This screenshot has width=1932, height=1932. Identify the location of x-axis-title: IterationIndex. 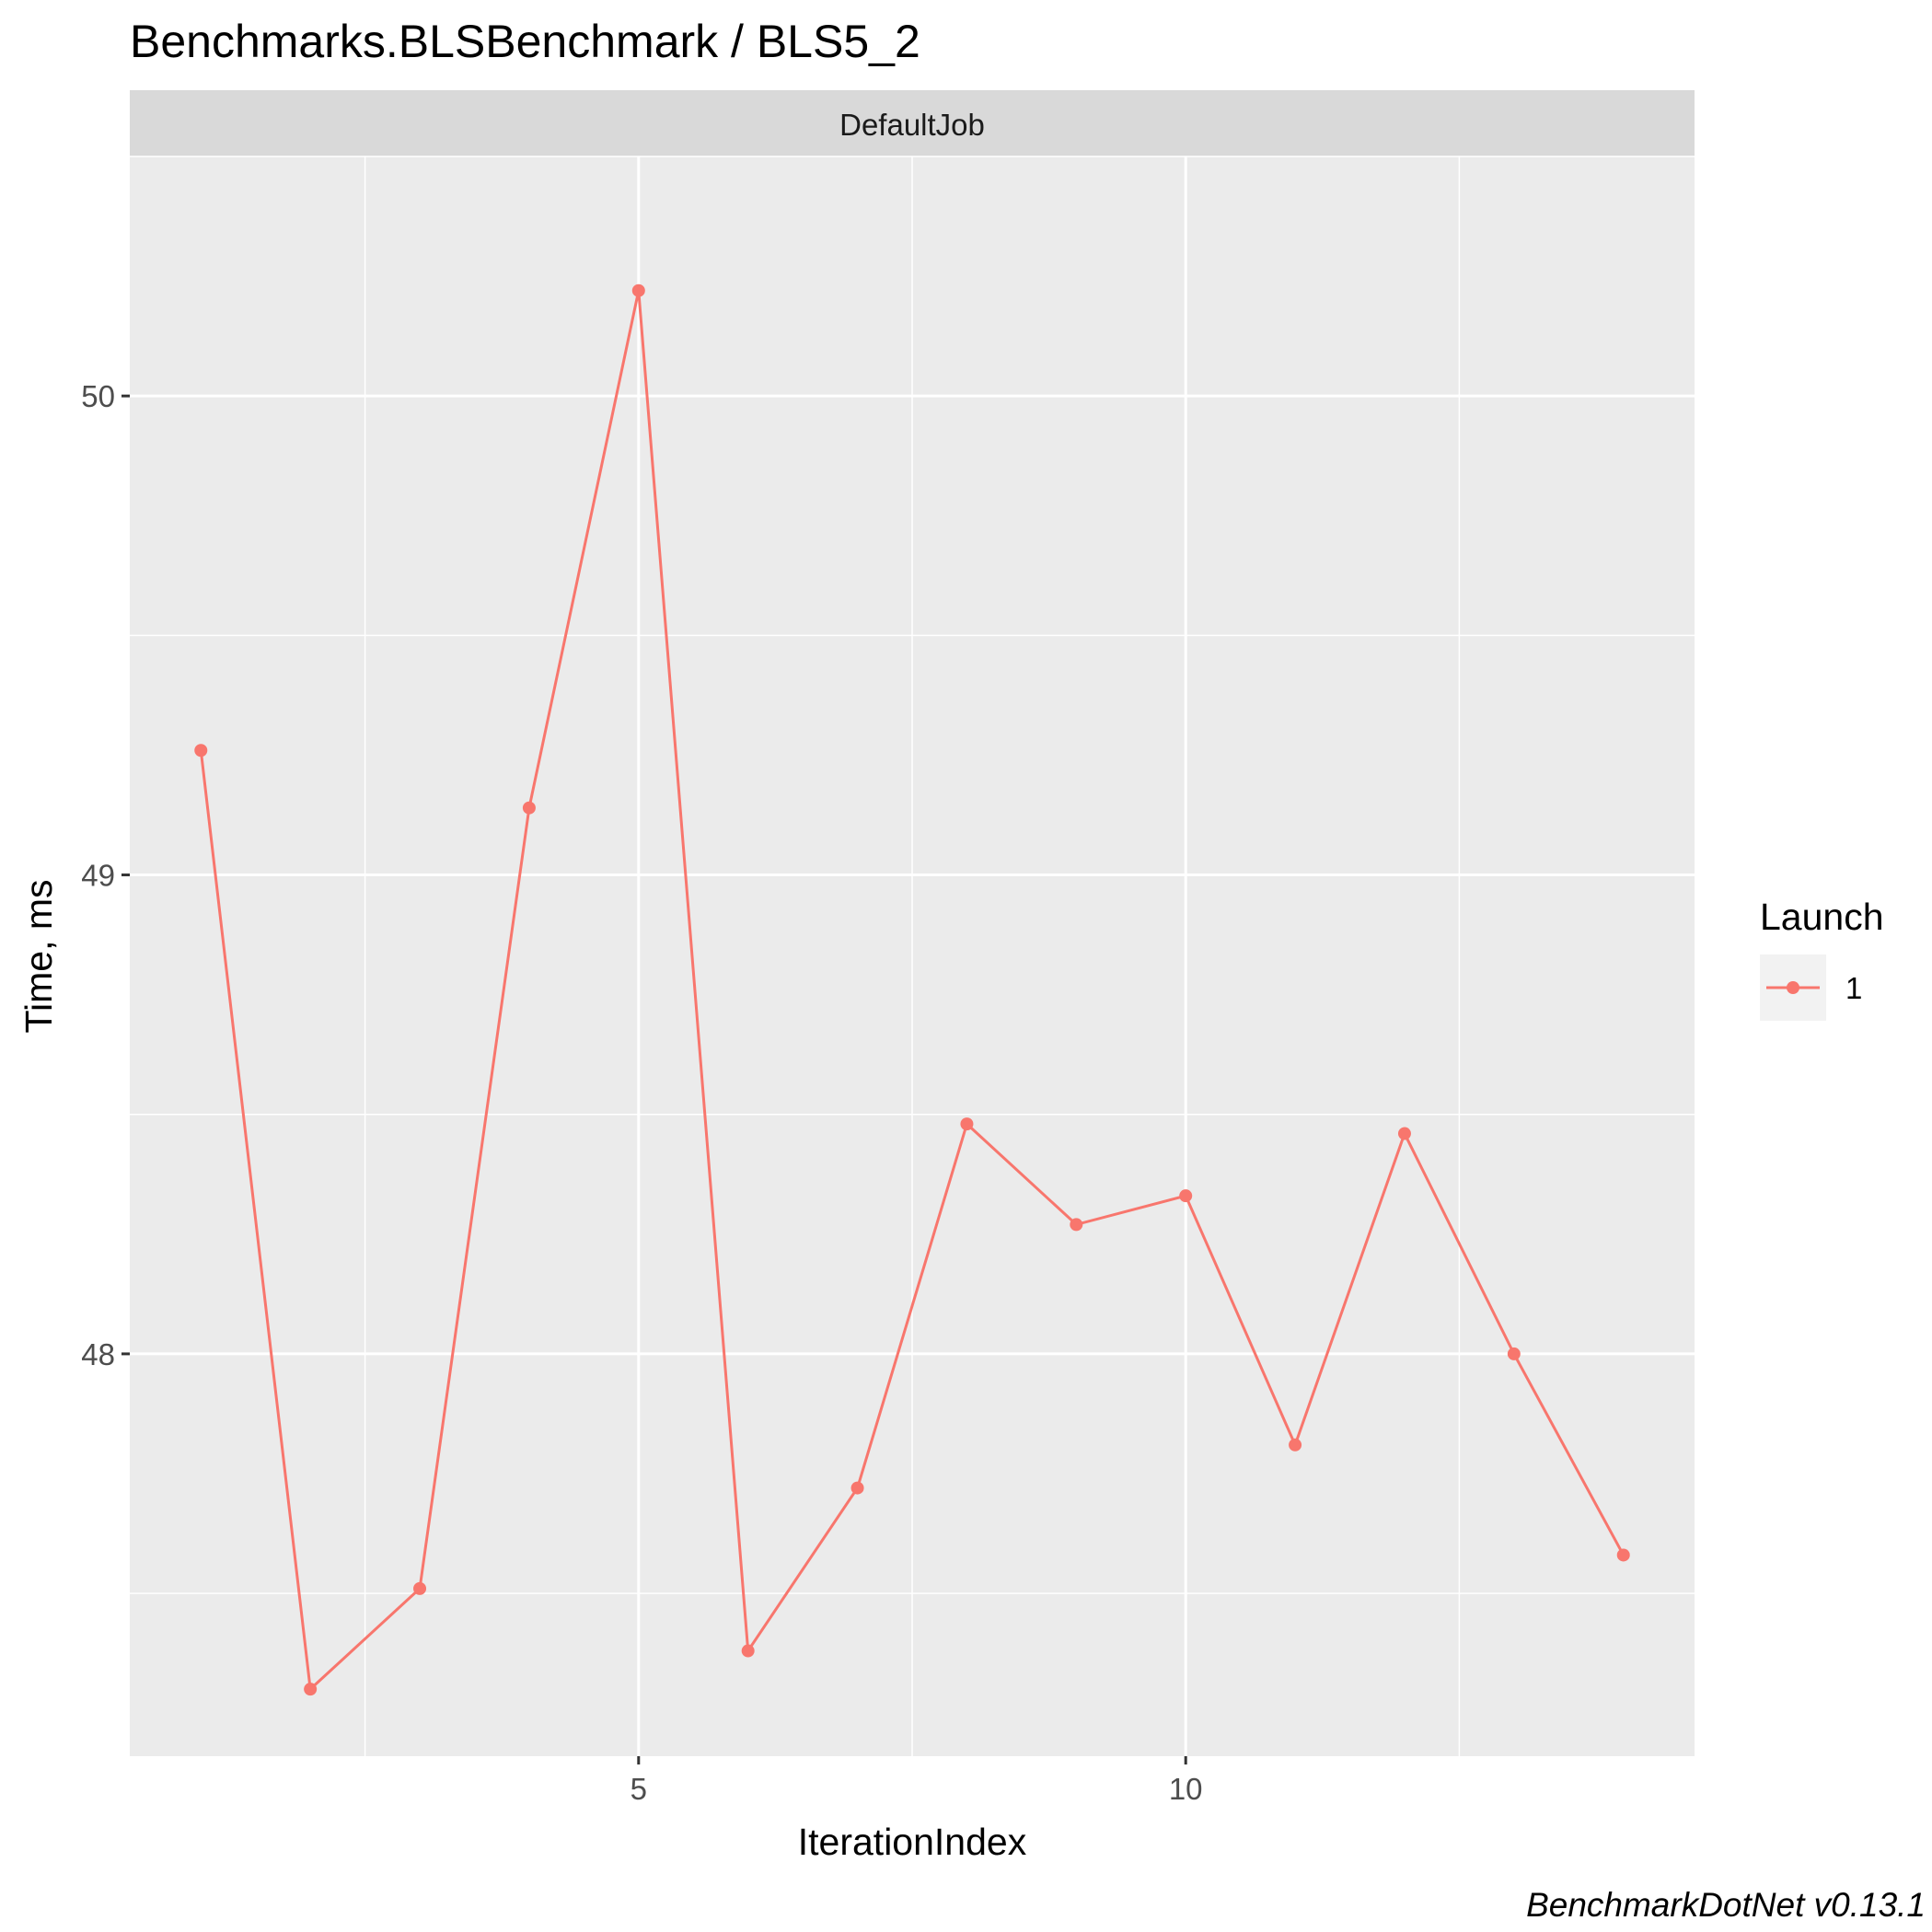
(913, 1842).